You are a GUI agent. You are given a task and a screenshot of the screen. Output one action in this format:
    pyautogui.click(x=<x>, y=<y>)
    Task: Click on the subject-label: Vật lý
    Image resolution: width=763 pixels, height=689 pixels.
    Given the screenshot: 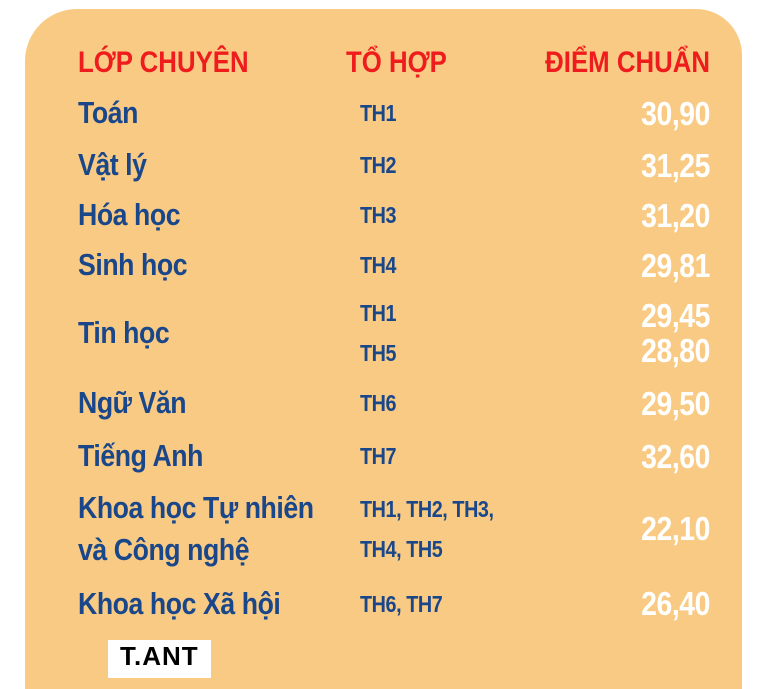 What is the action you would take?
    pyautogui.click(x=112, y=164)
    